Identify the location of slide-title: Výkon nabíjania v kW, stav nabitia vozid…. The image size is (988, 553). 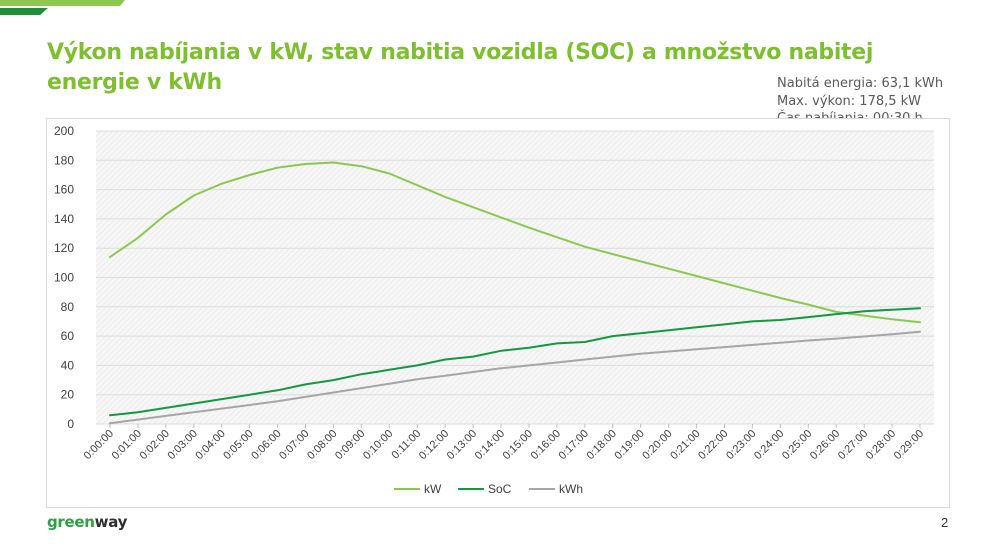
(460, 67).